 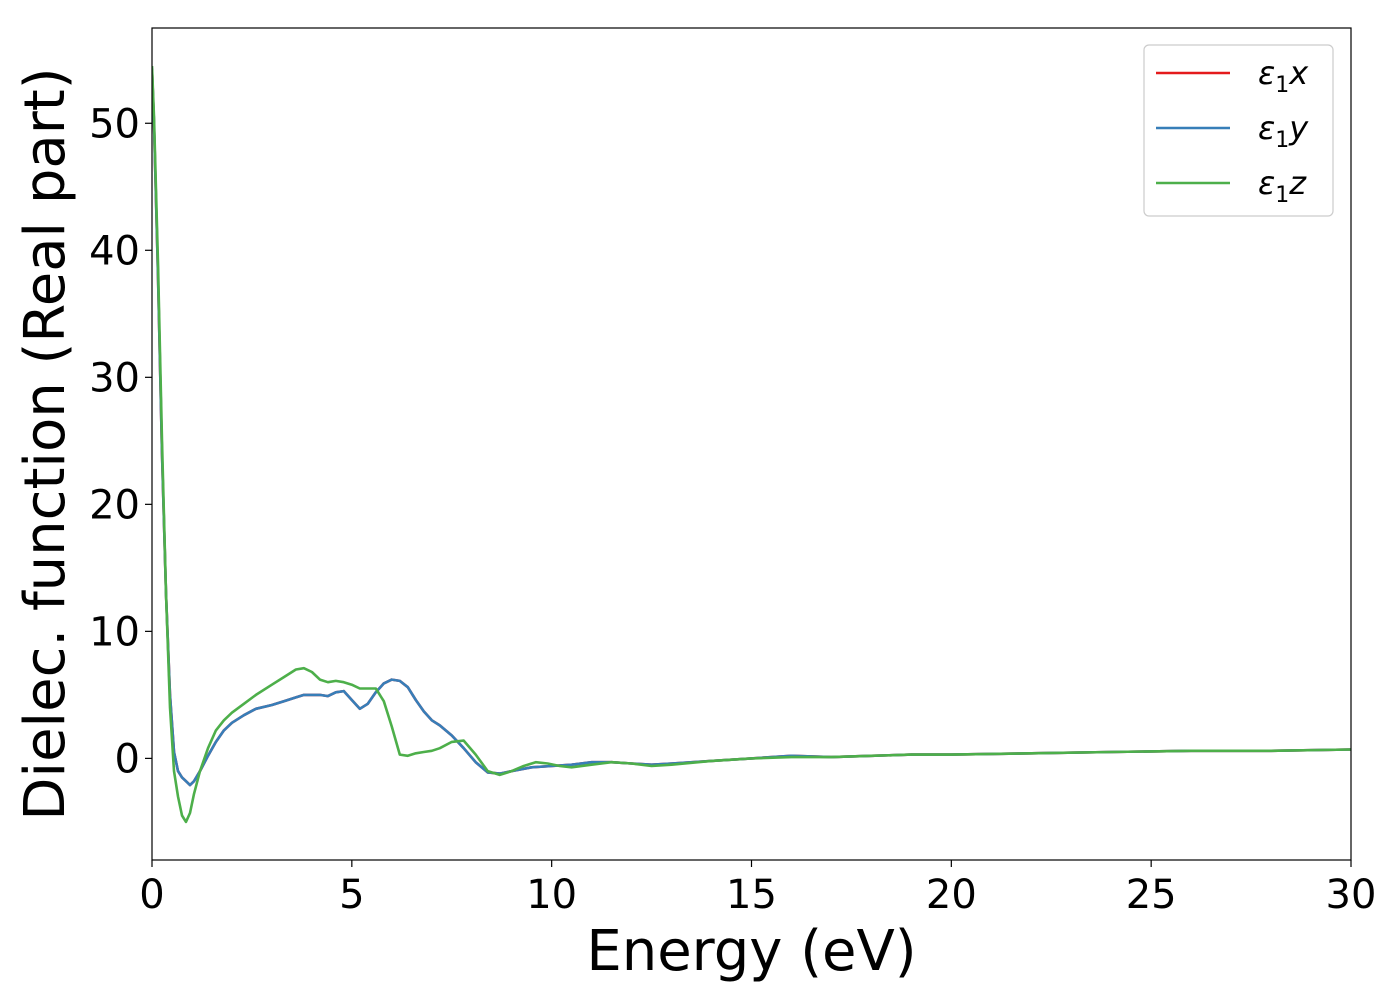 I want to click on x-axis-label: Energy (eV), so click(x=751, y=951).